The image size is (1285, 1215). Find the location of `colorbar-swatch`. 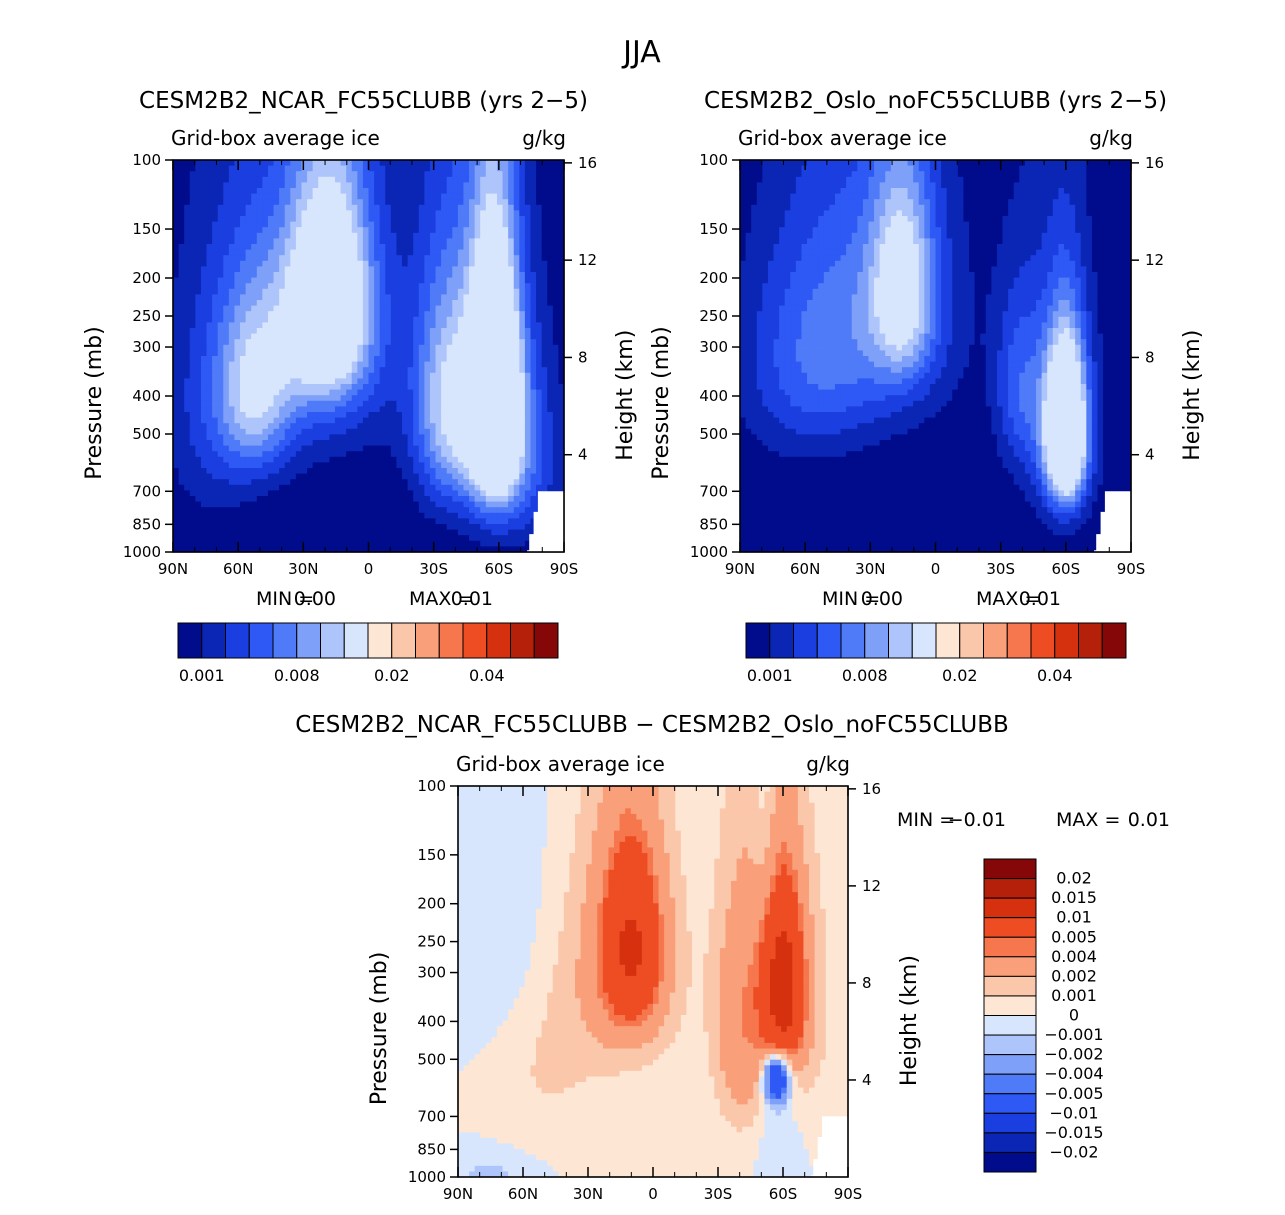

colorbar-swatch is located at coordinates (380, 640).